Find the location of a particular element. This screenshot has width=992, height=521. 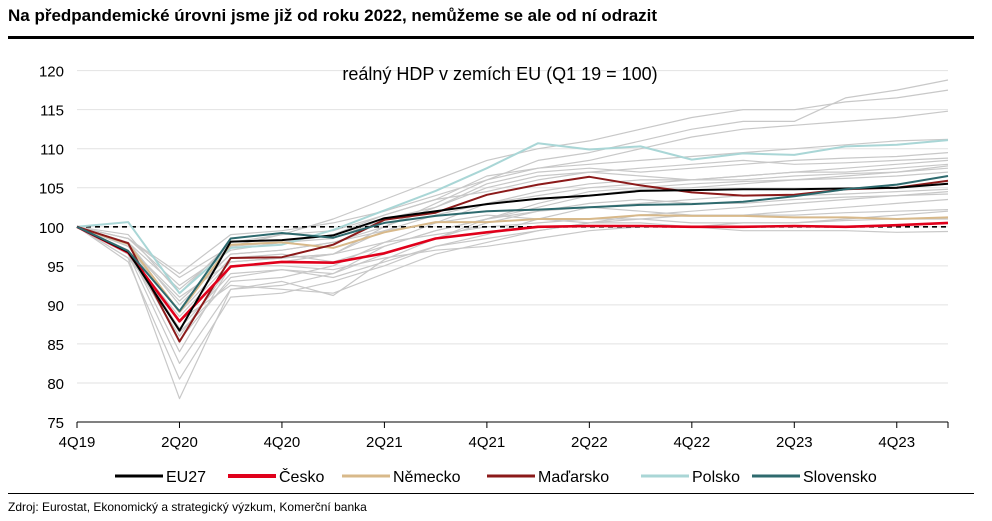

x-tick-label: 4Q19 is located at coordinates (77, 442).